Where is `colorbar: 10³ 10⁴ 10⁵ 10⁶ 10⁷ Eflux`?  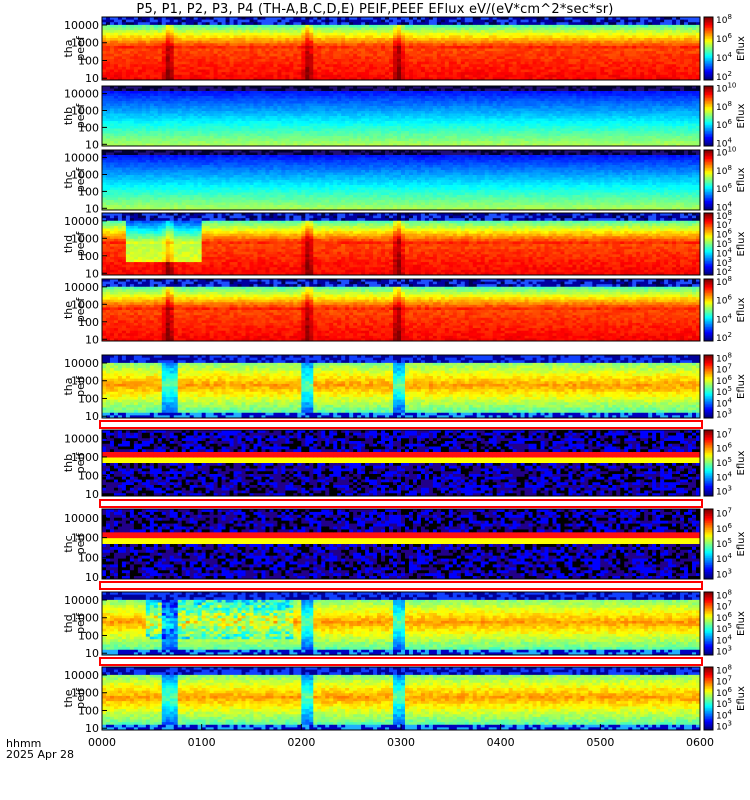
colorbar: 10³ 10⁴ 10⁵ 10⁶ 10⁷ Eflux is located at coordinates (725, 544).